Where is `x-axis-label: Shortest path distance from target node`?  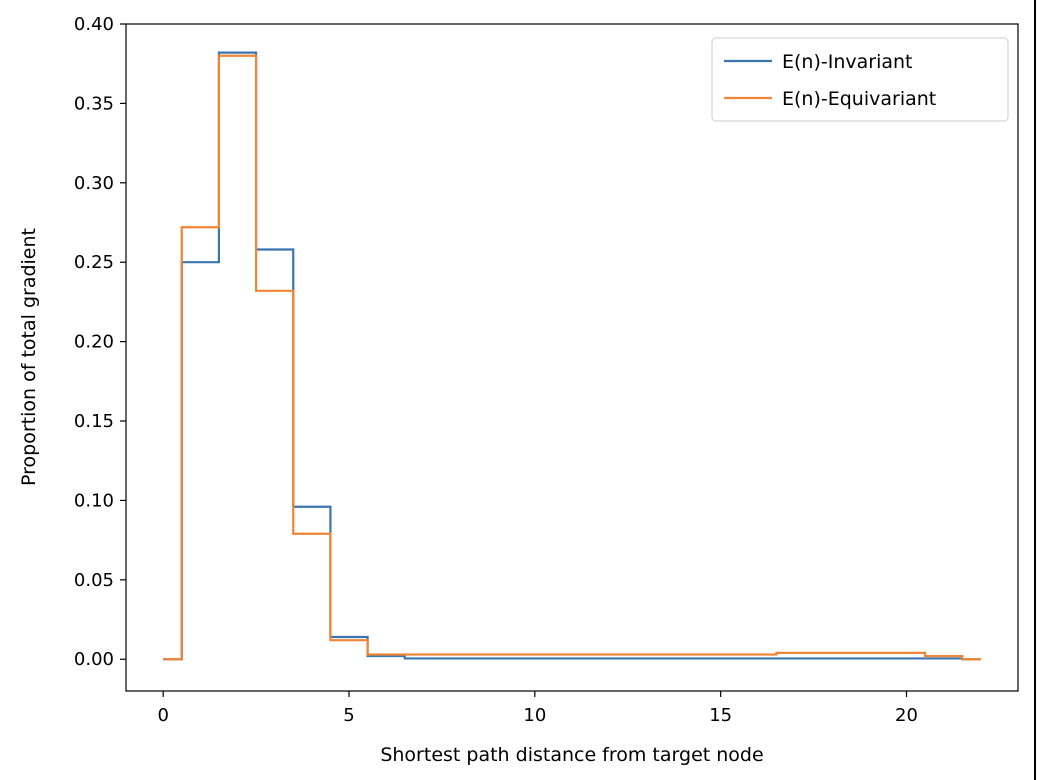 x-axis-label: Shortest path distance from target node is located at coordinates (571, 755).